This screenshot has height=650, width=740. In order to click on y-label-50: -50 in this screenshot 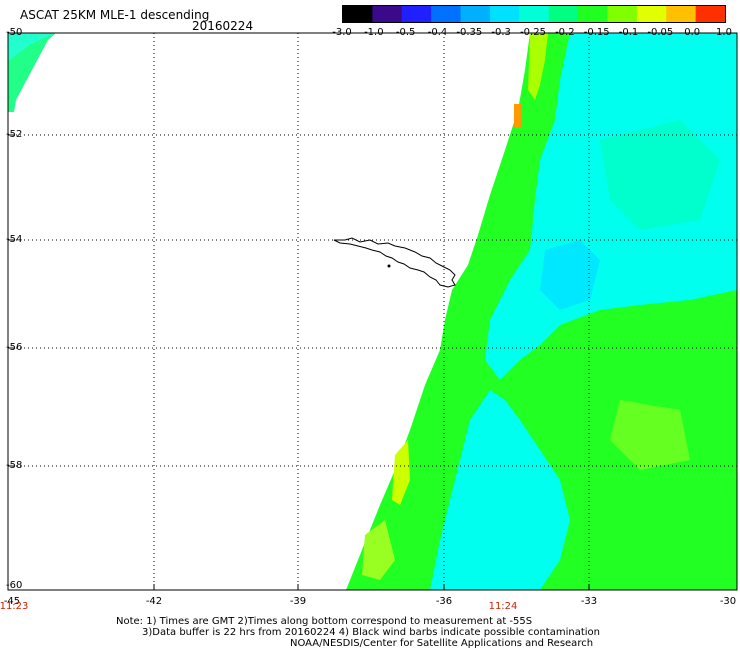, I will do `click(14, 32)`.